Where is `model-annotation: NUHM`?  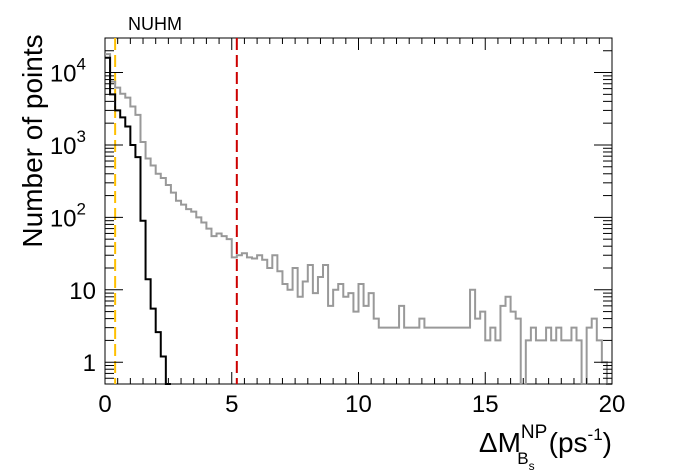
model-annotation: NUHM is located at coordinates (155, 24).